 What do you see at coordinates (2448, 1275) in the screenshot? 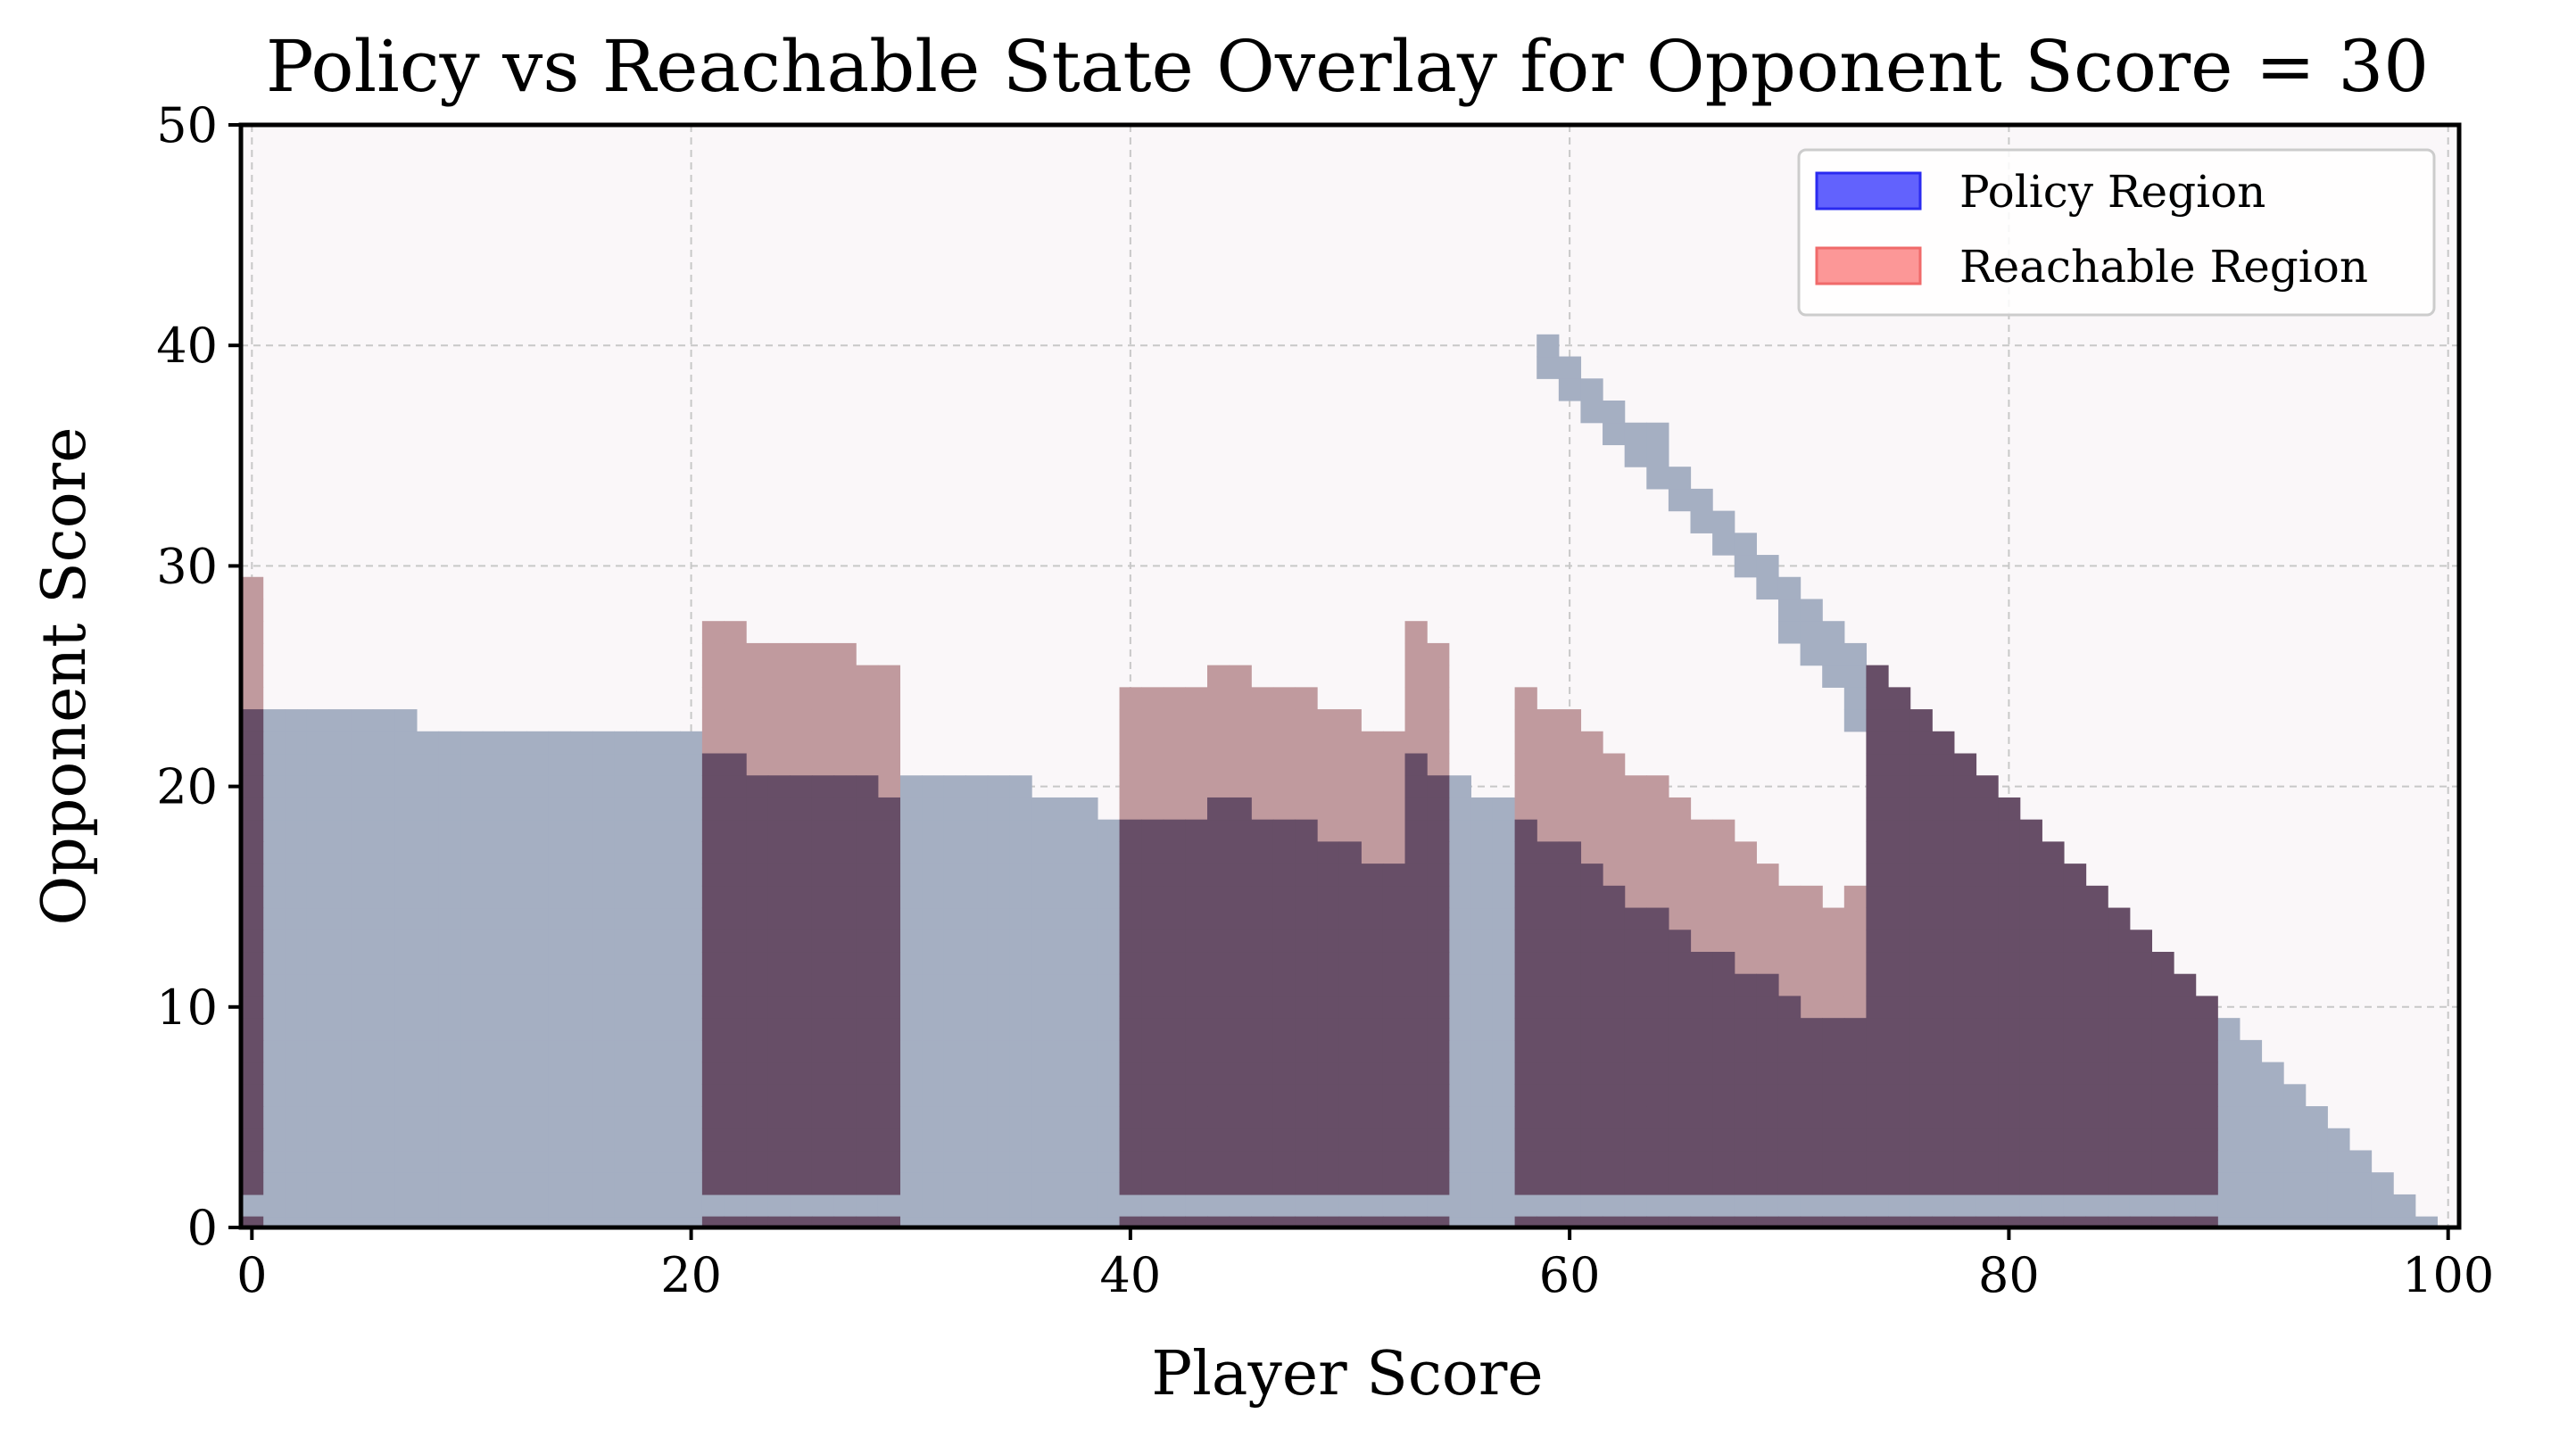
I see `x-tick-label: 100` at bounding box center [2448, 1275].